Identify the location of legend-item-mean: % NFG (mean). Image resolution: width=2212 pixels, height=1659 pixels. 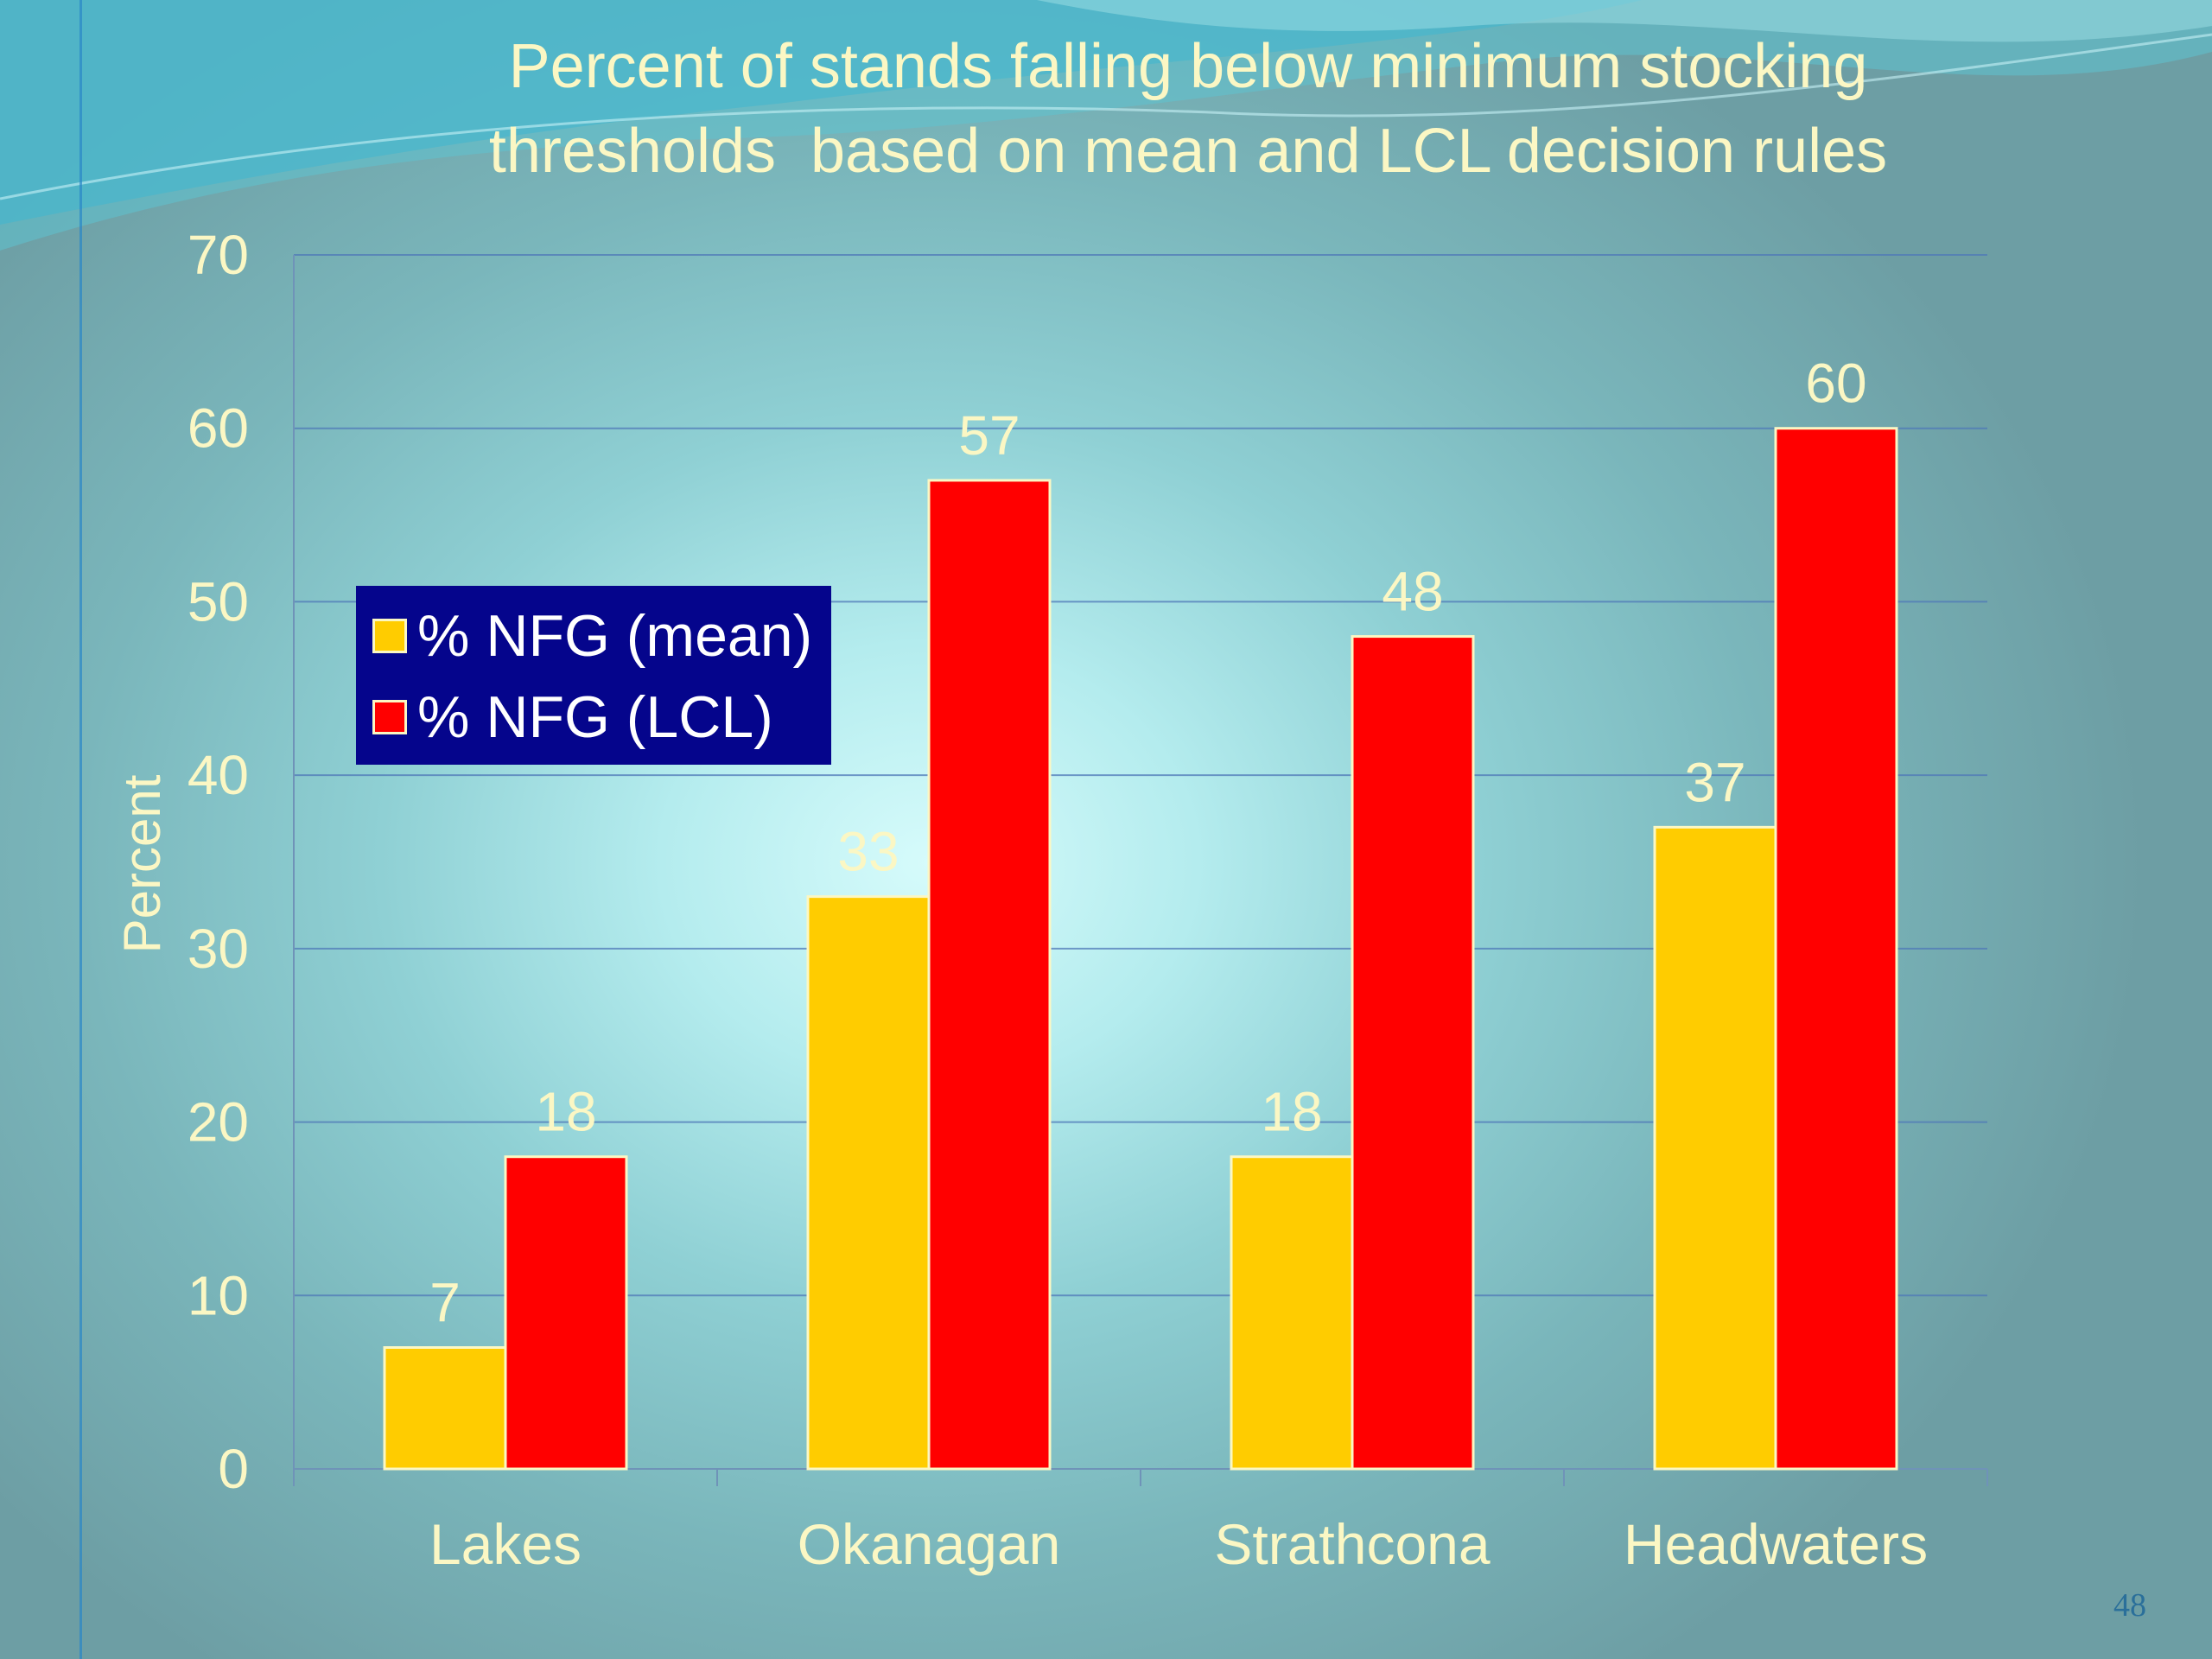
(593, 636).